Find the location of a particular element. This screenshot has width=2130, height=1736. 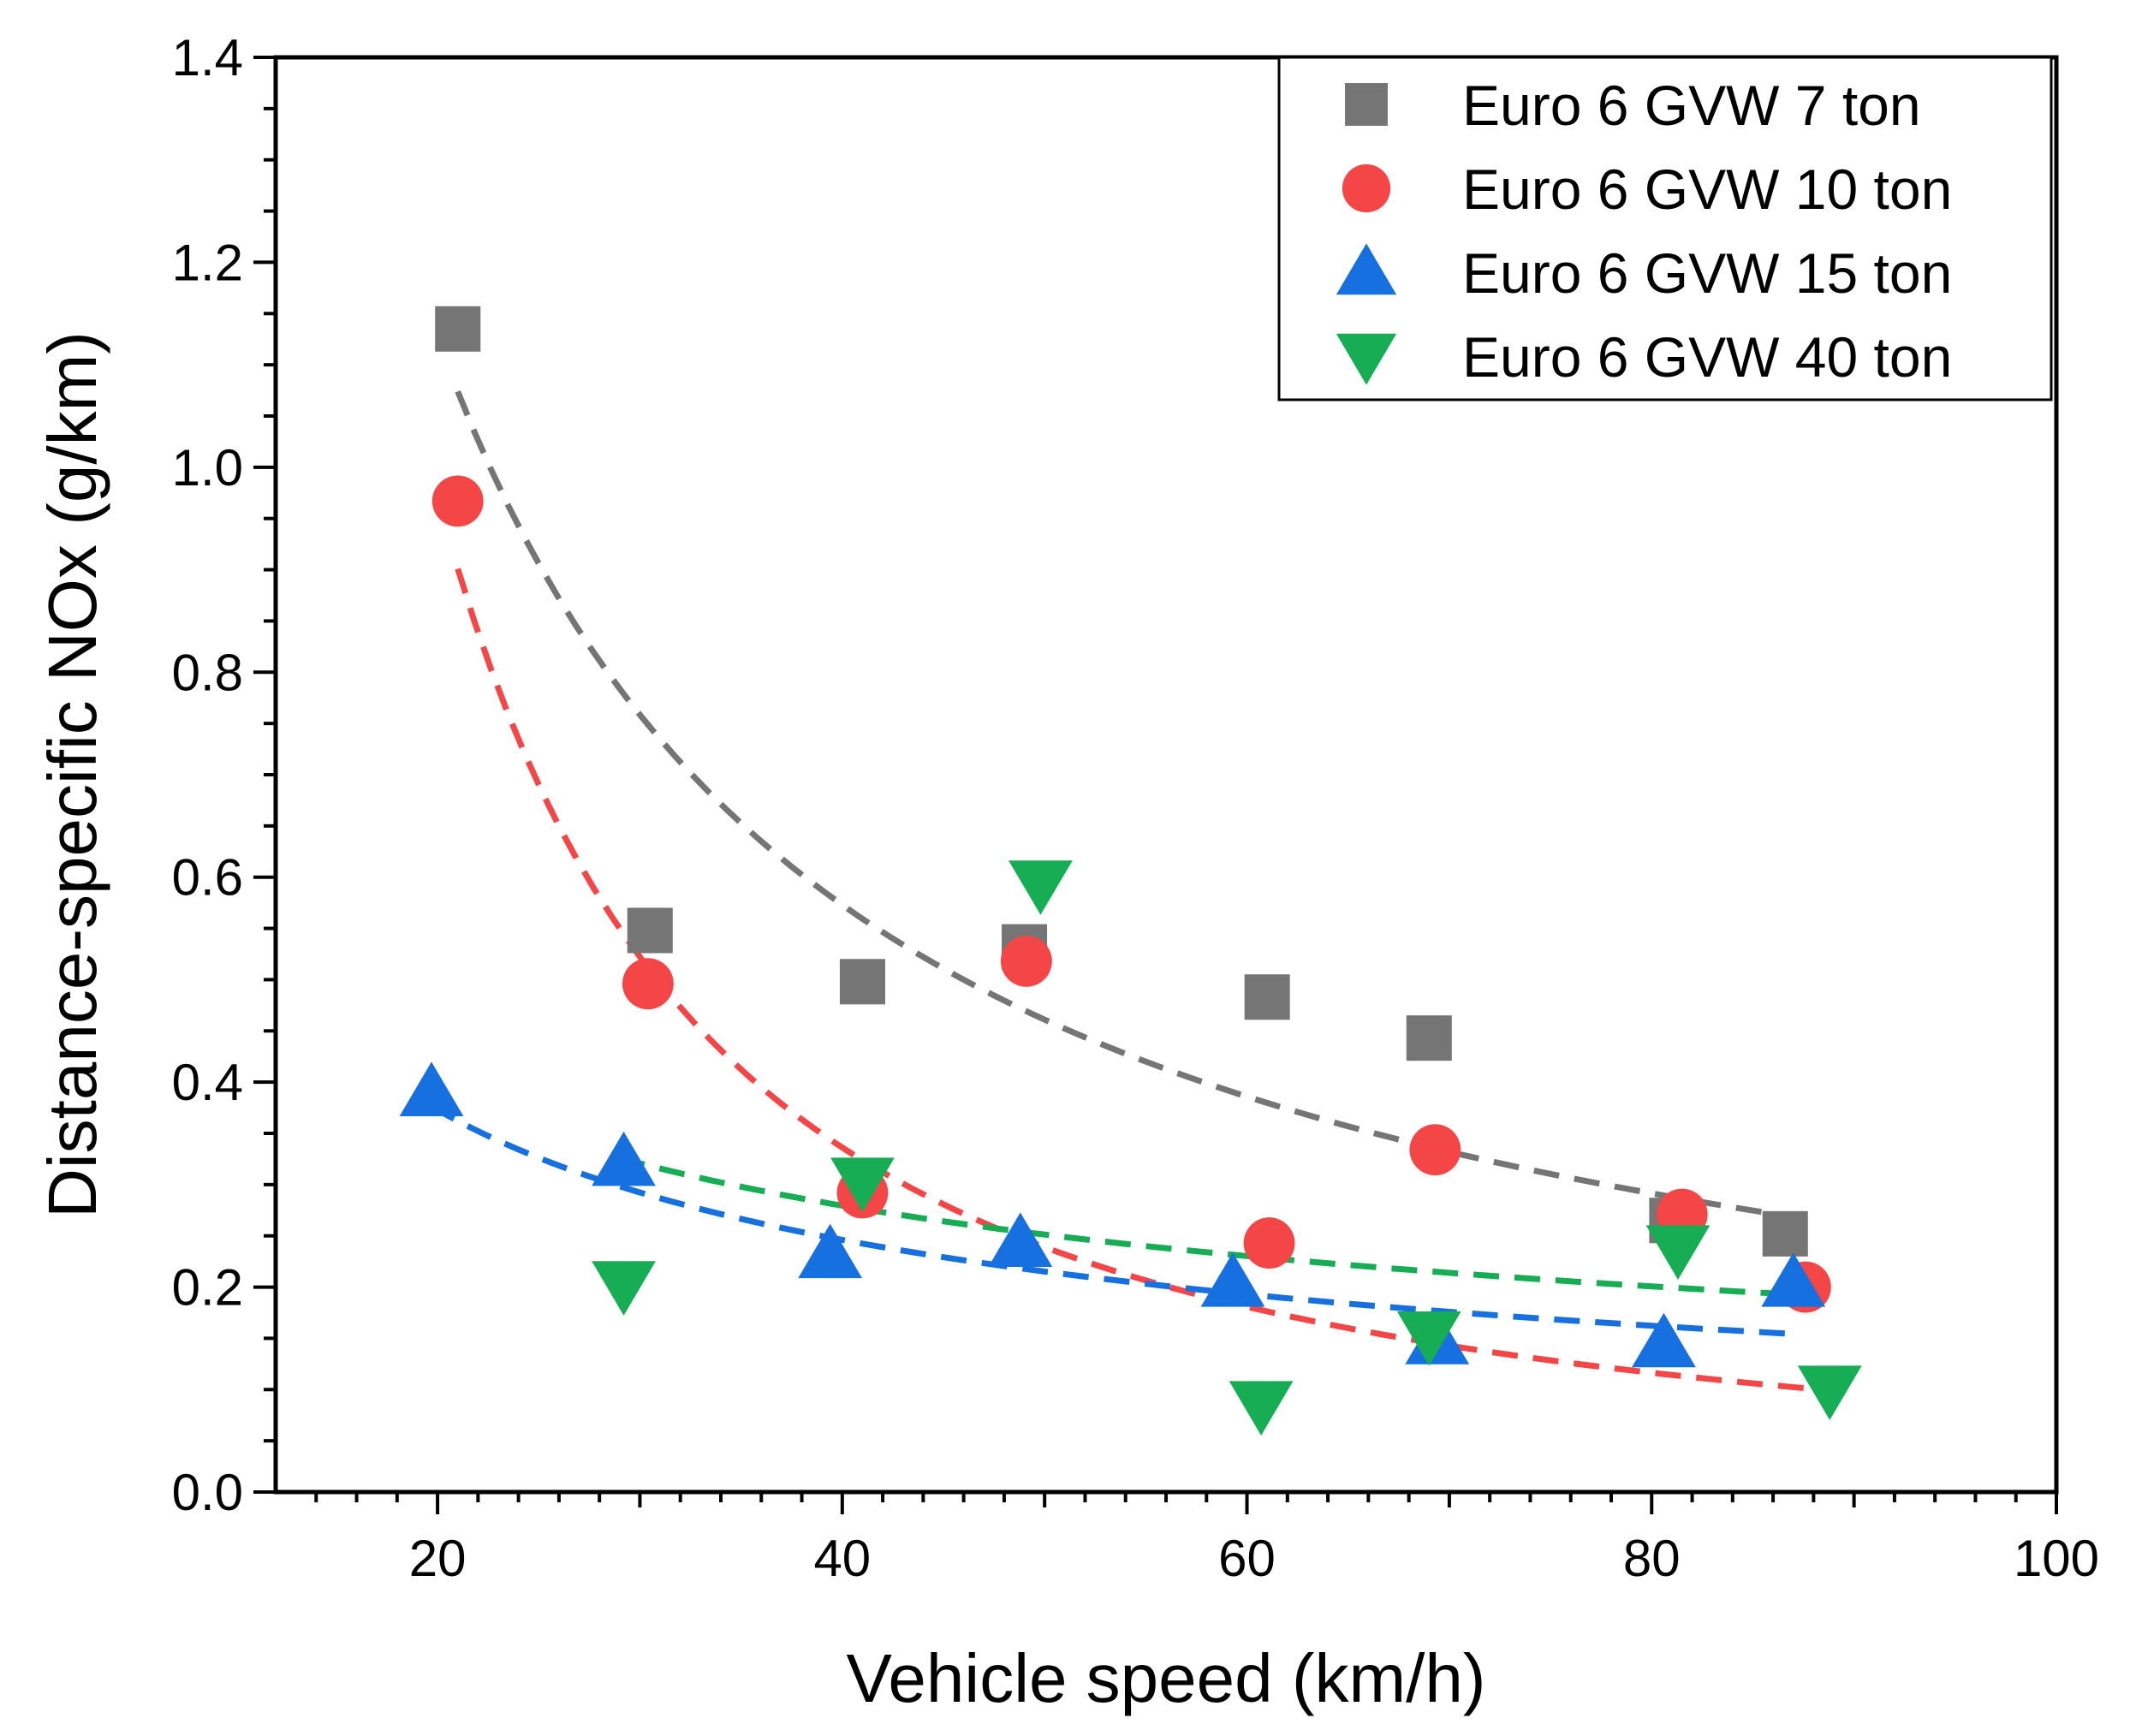

x-tick-label: 40 is located at coordinates (842, 1559).